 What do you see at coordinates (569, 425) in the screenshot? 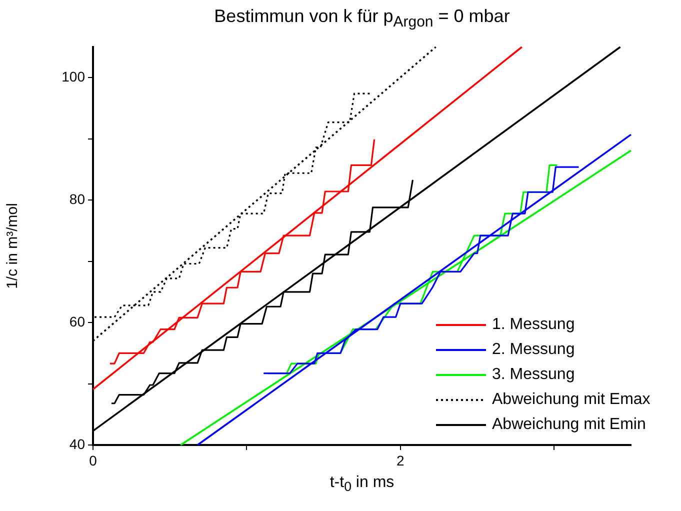
I see `legend-label: Abweichung mit Emin` at bounding box center [569, 425].